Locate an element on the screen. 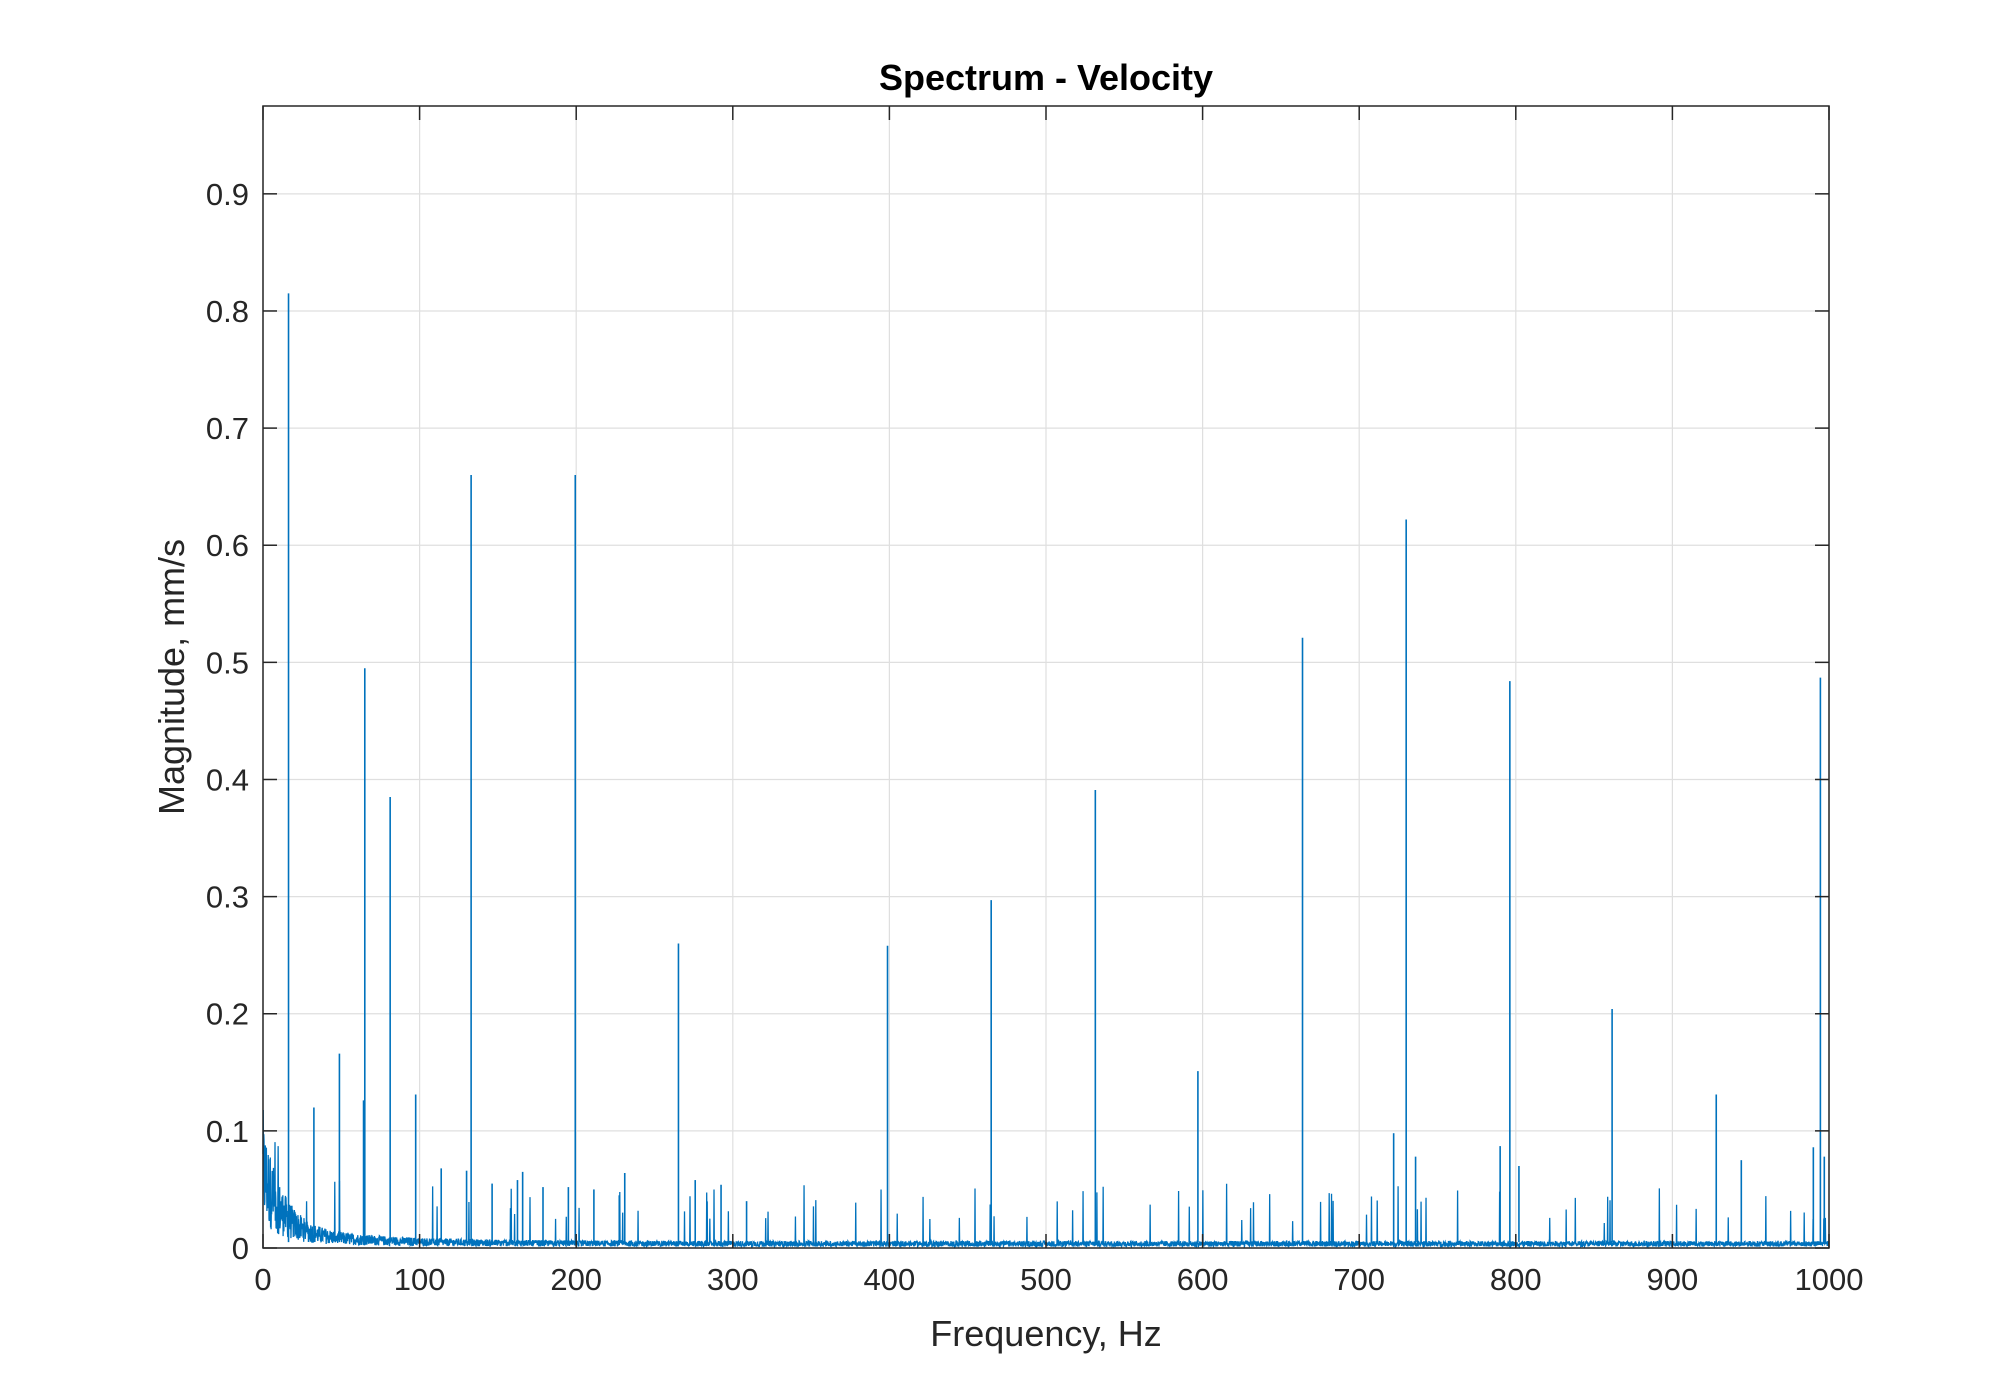 Image resolution: width=2000 pixels, height=1388 pixels. y-tick-label: 0.3 is located at coordinates (227, 897).